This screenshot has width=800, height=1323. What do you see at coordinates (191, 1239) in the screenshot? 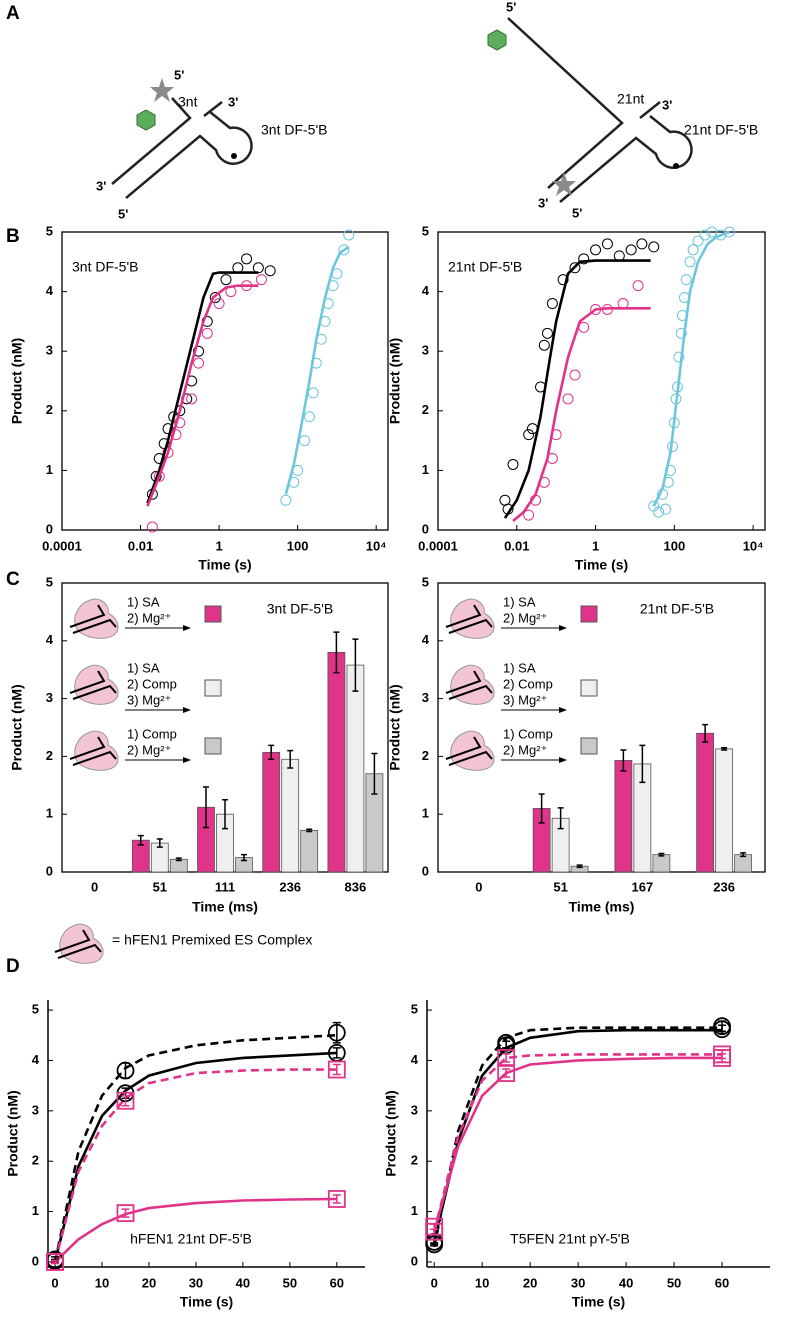
I see `annotation: hFEN1 21nt DF-5'B` at bounding box center [191, 1239].